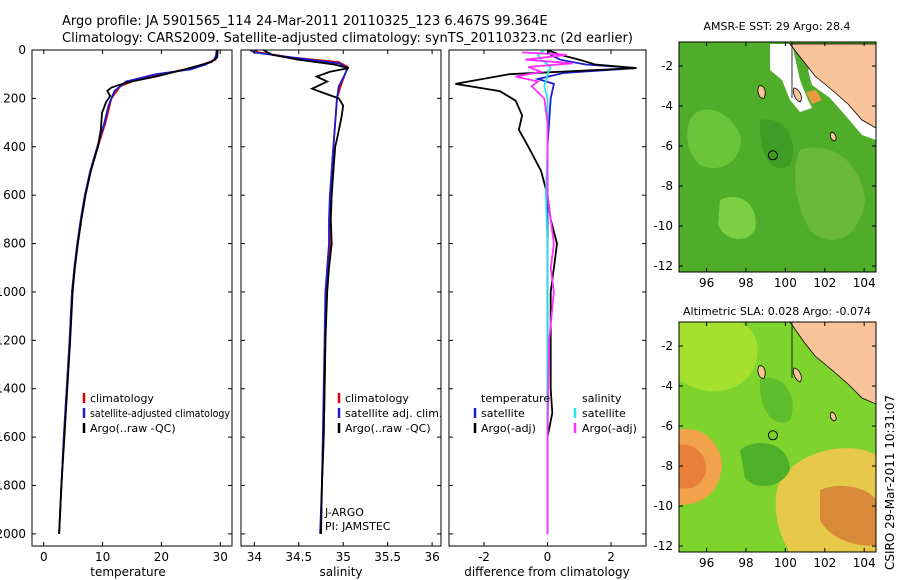 Image resolution: width=900 pixels, height=580 pixels. I want to click on x-tick-label: 20, so click(161, 557).